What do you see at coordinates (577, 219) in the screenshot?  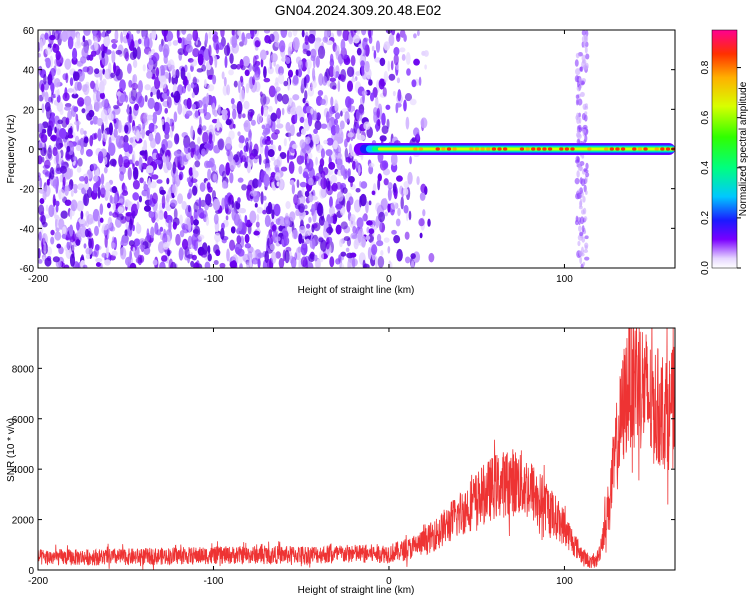 I see `streak-blob` at bounding box center [577, 219].